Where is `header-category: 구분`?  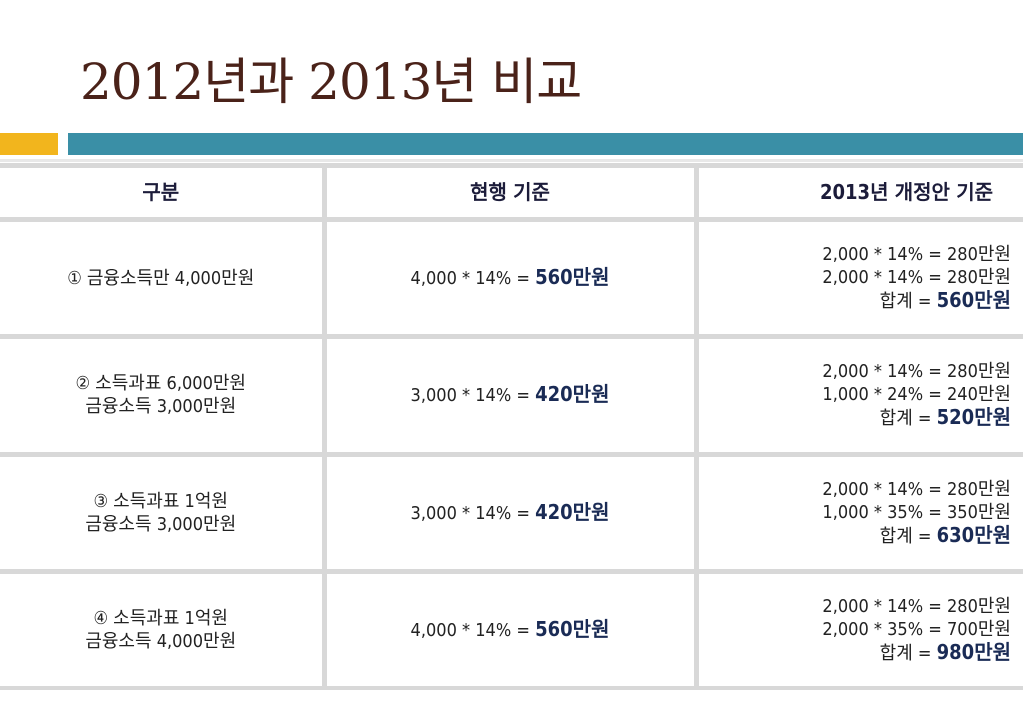
header-category: 구분 is located at coordinates (163, 192).